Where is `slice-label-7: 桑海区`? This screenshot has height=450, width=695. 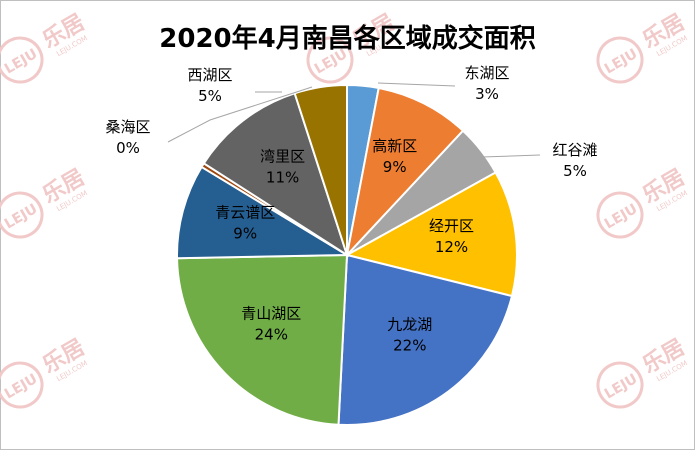
slice-label-7: 桑海区 is located at coordinates (127, 127).